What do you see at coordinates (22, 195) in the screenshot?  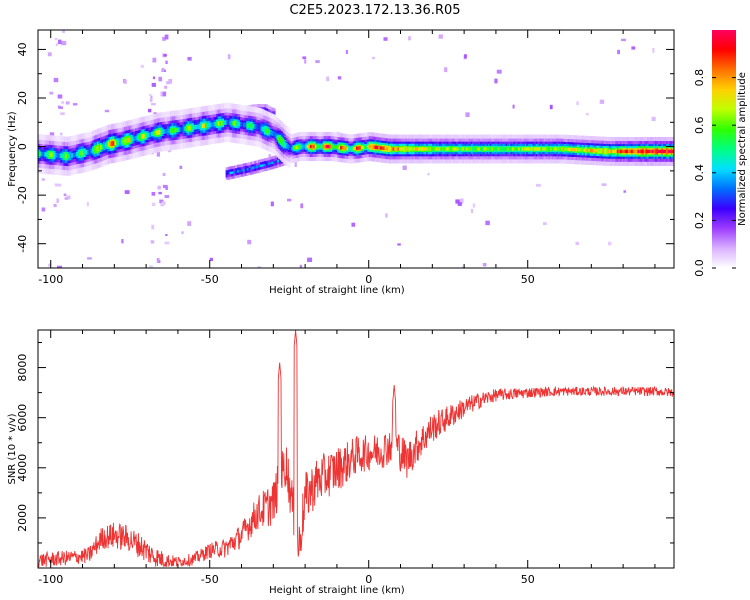 I see `y-tick-label: -20` at bounding box center [22, 195].